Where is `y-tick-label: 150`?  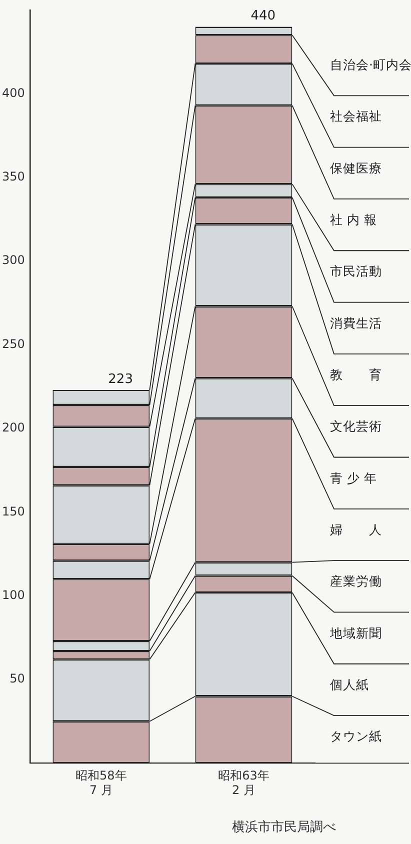
y-tick-label: 150 is located at coordinates (13, 511).